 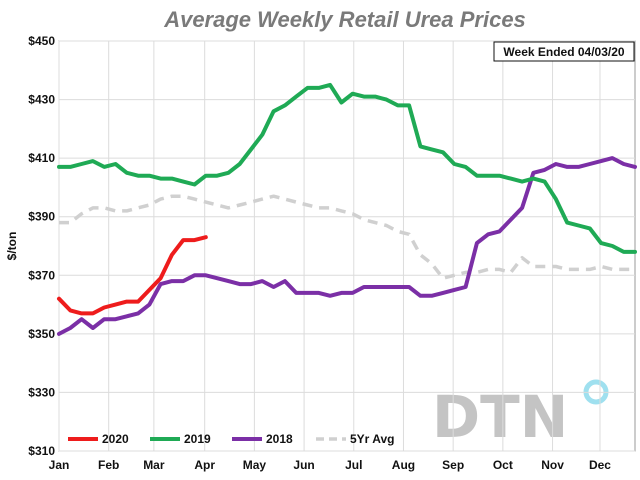 What do you see at coordinates (41, 158) in the screenshot?
I see `y-tick-label: $410` at bounding box center [41, 158].